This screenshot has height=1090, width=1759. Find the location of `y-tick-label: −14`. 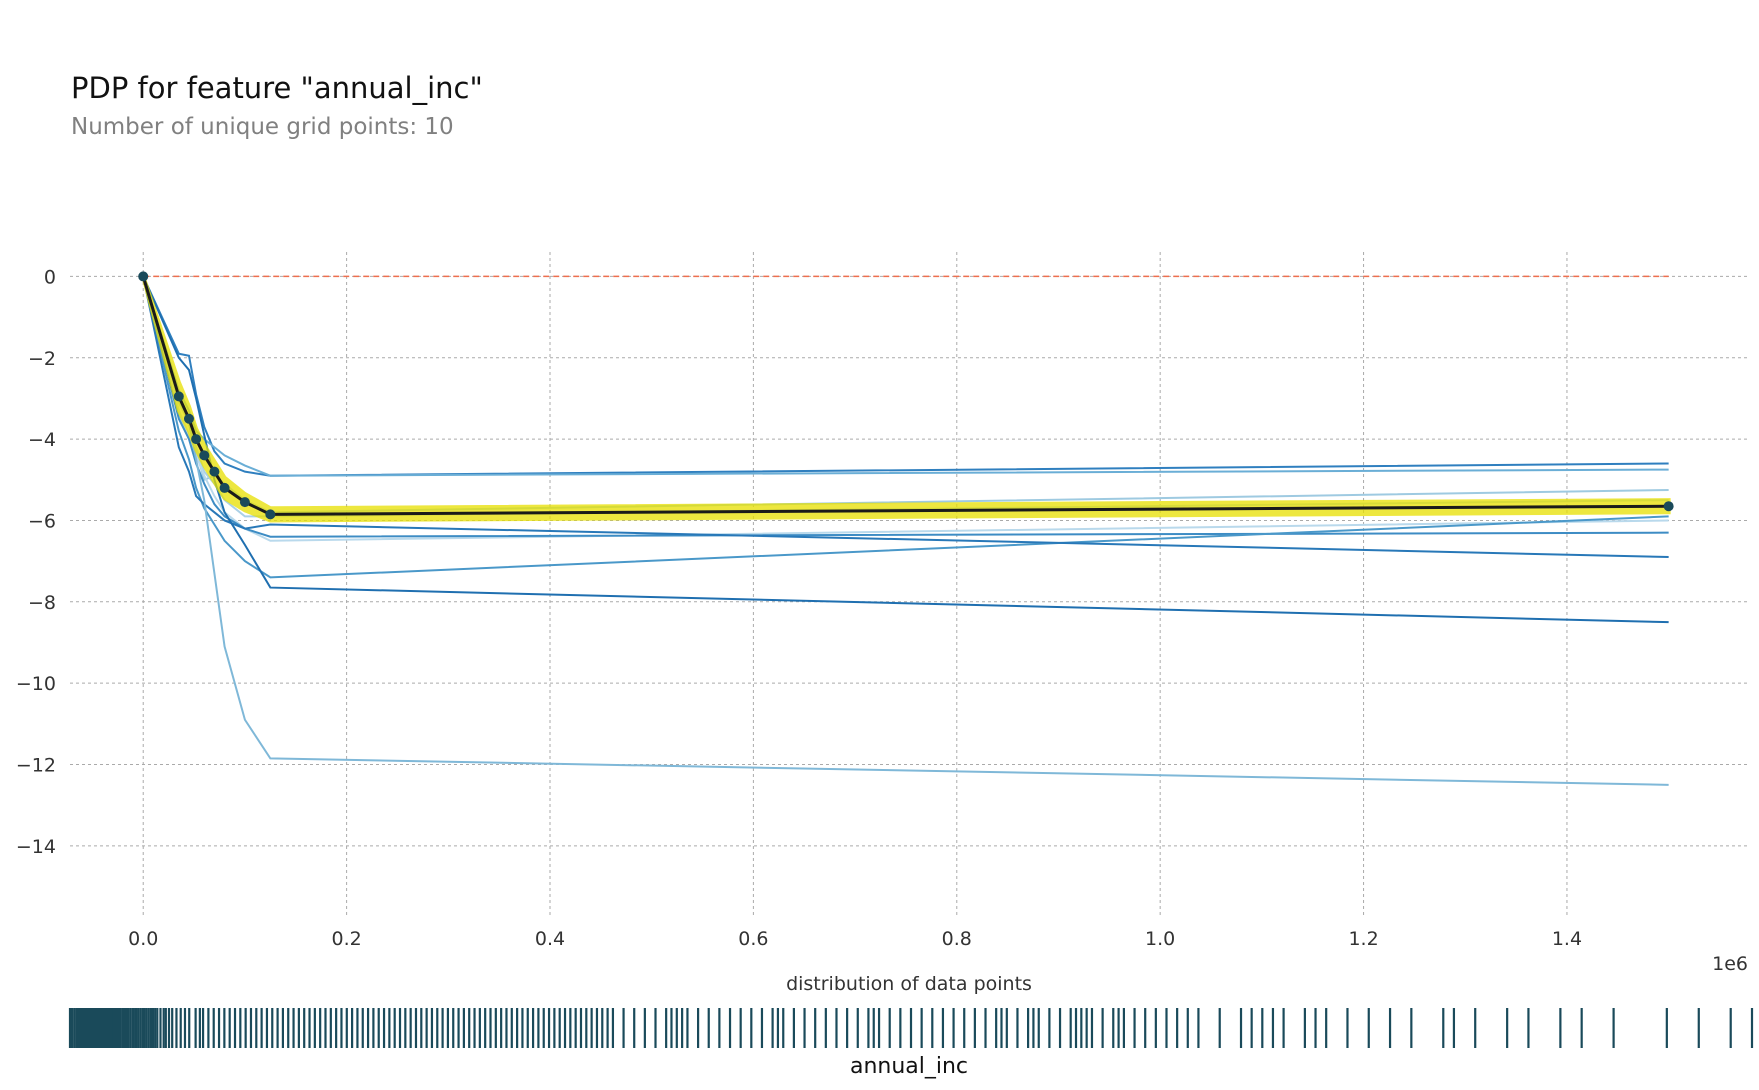

y-tick-label: −14 is located at coordinates (36, 847).